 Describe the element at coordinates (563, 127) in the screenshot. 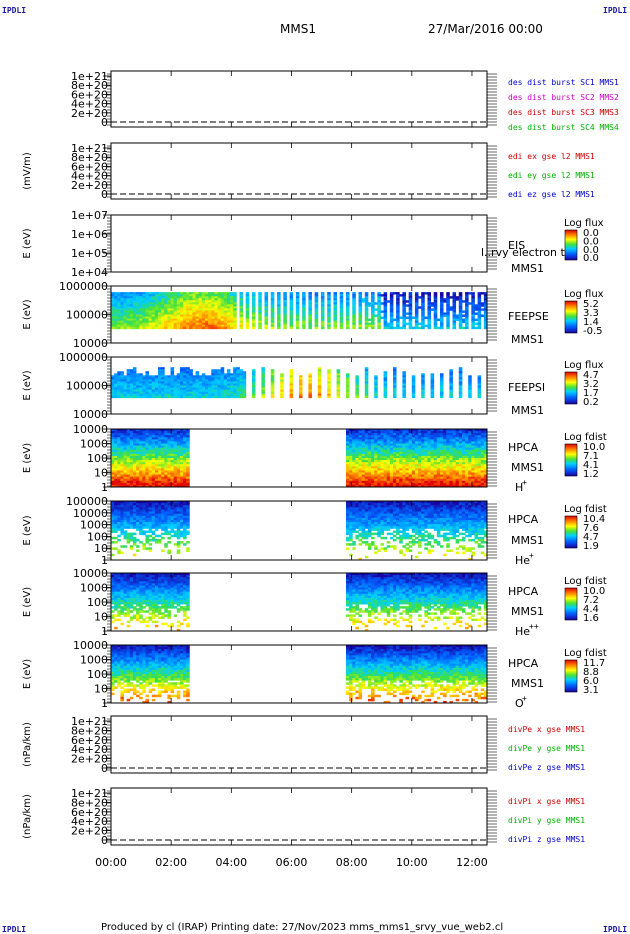

I see `legend-entry: des dist burst SC4 MMS4` at that location.